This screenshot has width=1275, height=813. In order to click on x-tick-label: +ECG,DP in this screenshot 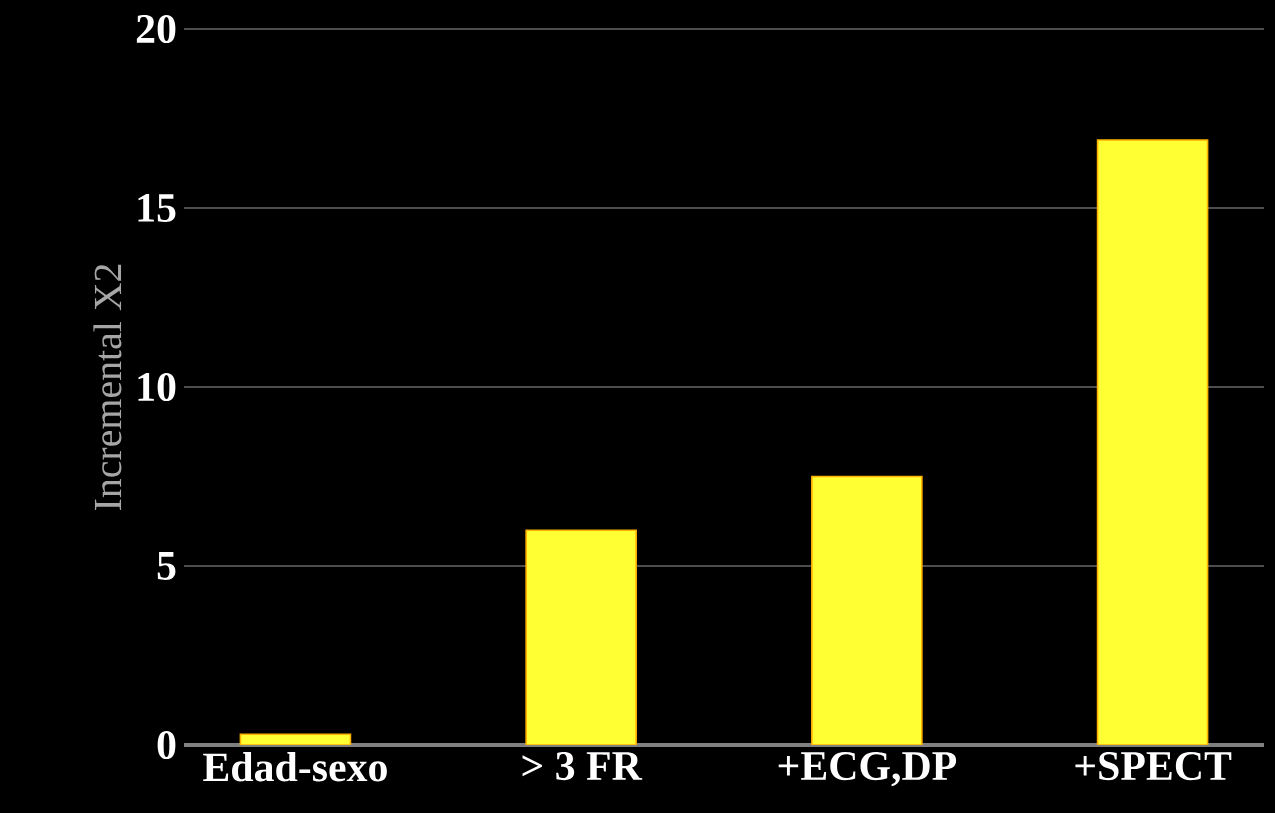, I will do `click(867, 769)`.